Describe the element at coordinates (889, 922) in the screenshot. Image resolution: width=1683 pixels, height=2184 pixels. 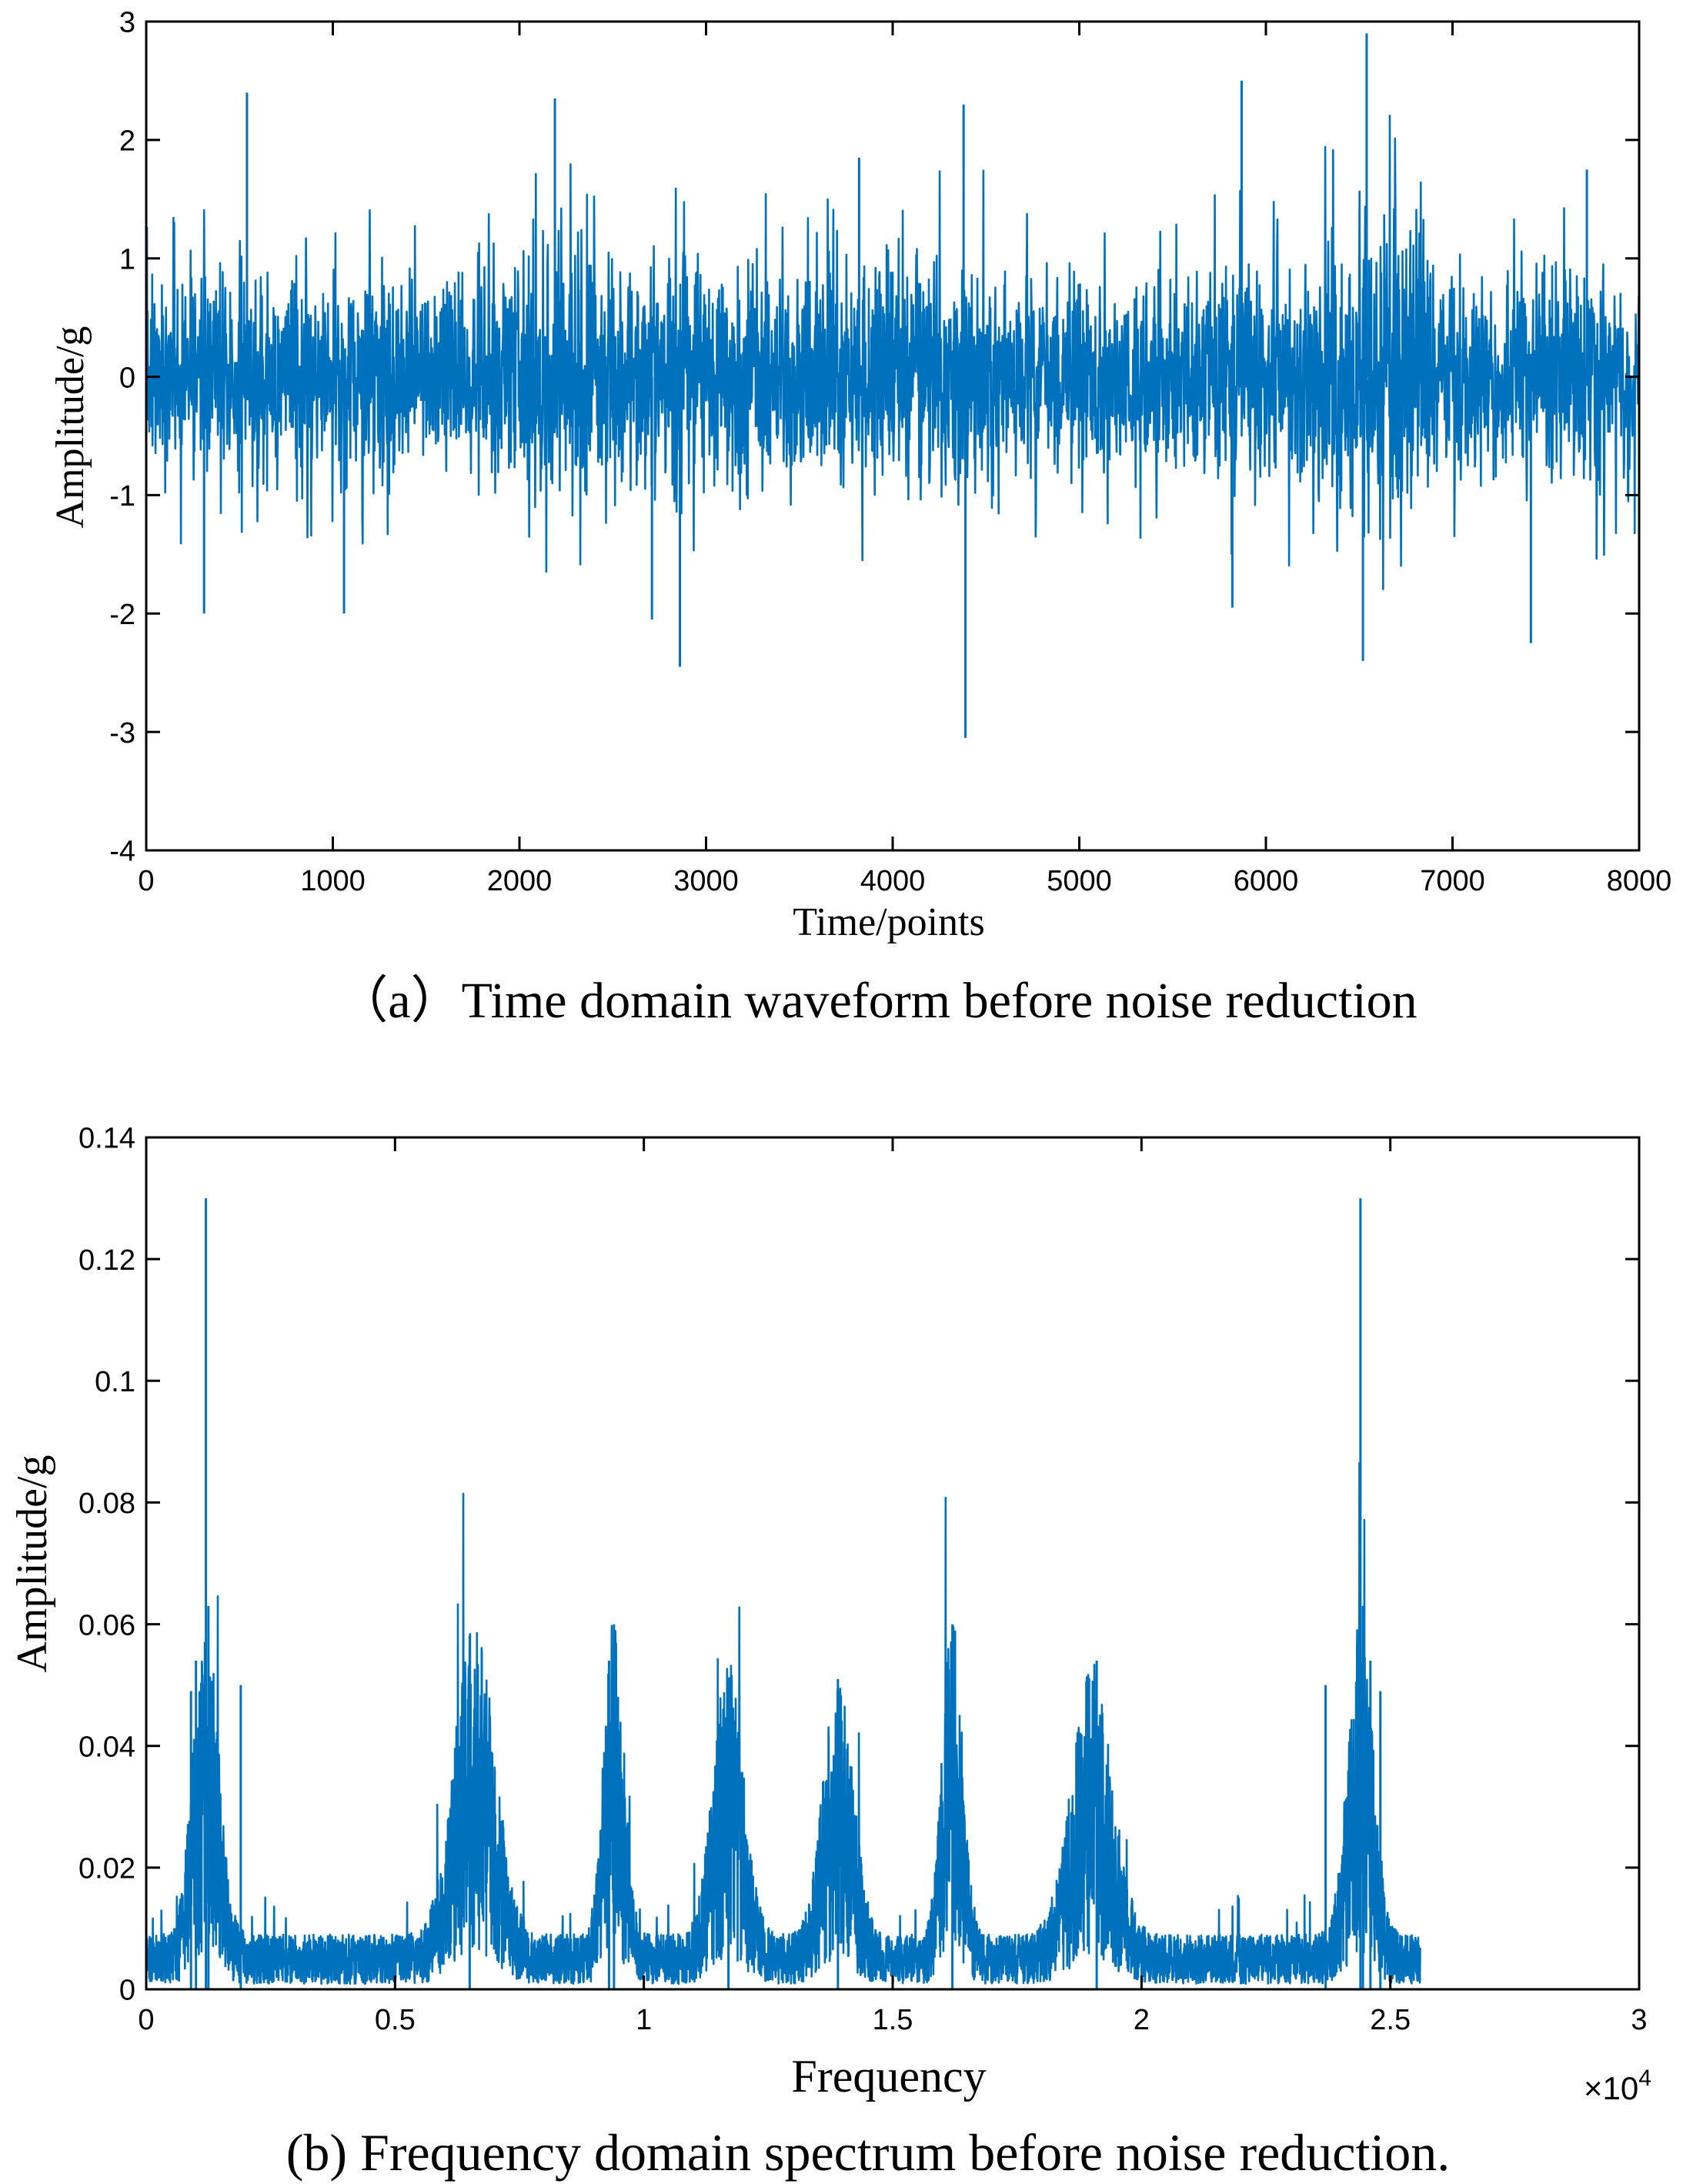
I see `chart-a-x-axis-label: Time/points` at that location.